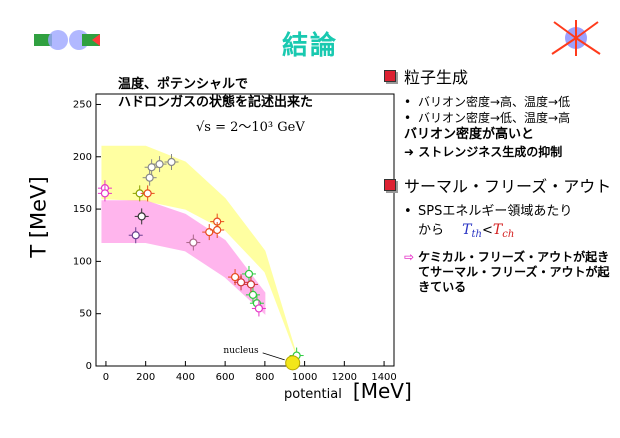  I want to click on y-tick-label: 200, so click(82, 157).